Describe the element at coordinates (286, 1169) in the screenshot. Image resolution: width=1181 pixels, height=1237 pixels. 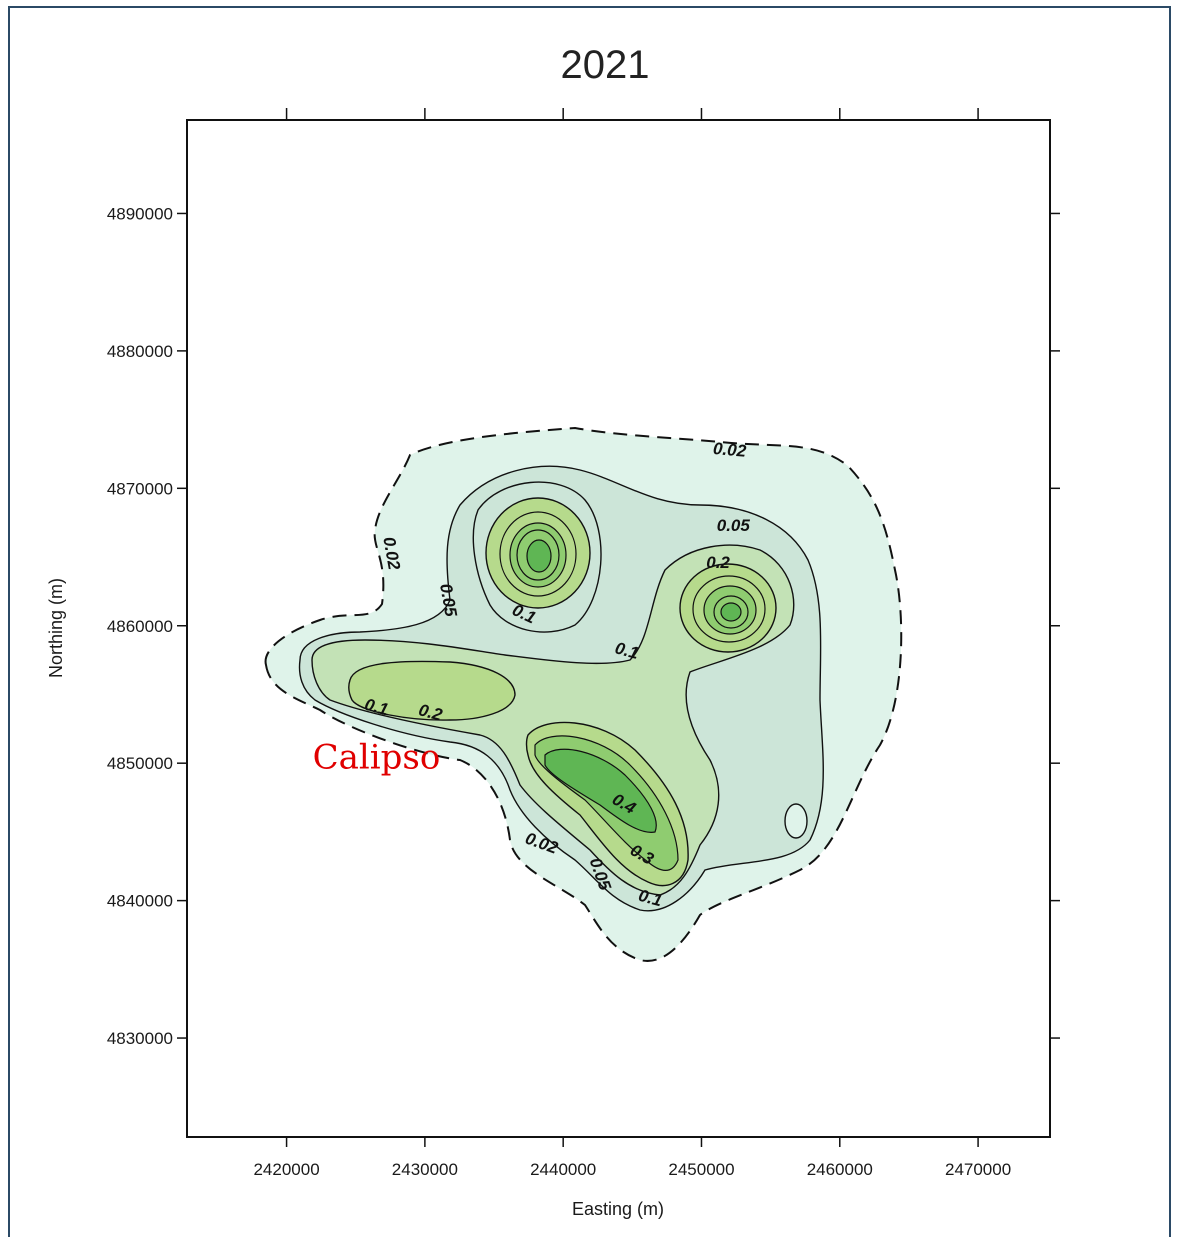
I see `x-tick-label: 2420000` at that location.